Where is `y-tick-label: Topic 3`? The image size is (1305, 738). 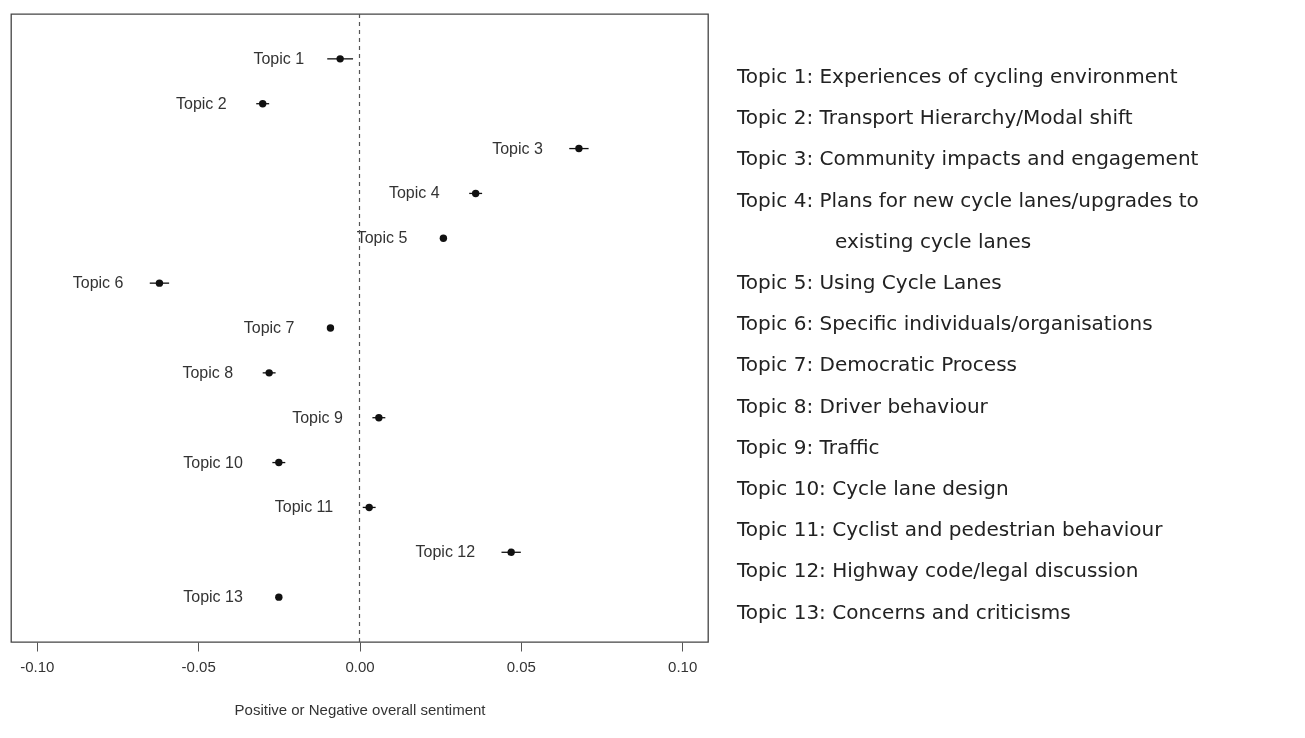
y-tick-label: Topic 3 is located at coordinates (518, 148).